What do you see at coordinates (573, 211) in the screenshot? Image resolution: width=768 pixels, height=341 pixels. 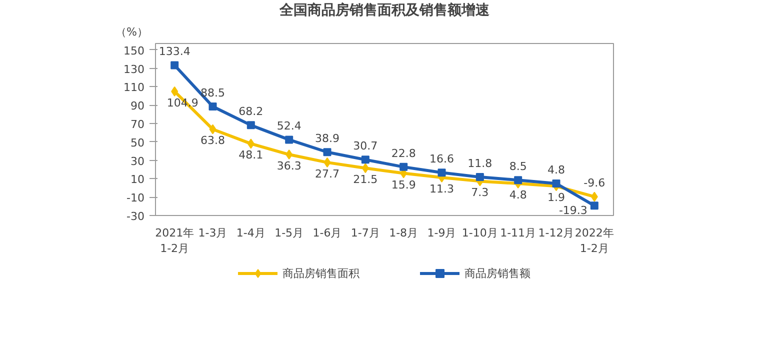 I see `data-label: -19.3` at bounding box center [573, 211].